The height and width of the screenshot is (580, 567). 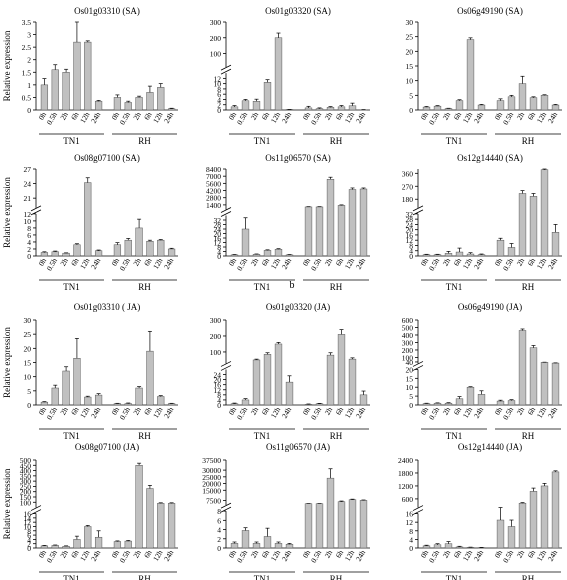 I want to click on y-tick-label: 2800, so click(x=213, y=198).